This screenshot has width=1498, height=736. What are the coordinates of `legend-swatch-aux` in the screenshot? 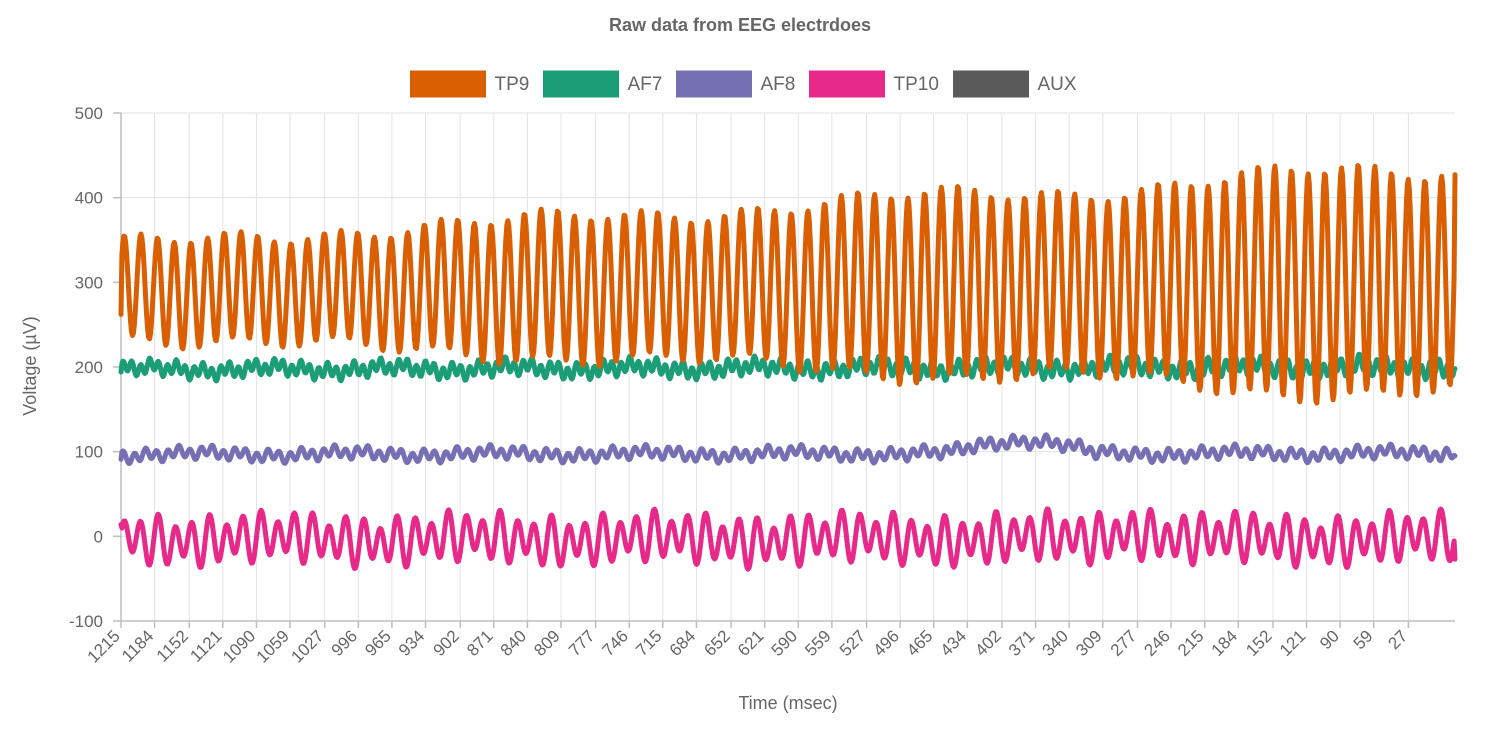 It's located at (991, 84).